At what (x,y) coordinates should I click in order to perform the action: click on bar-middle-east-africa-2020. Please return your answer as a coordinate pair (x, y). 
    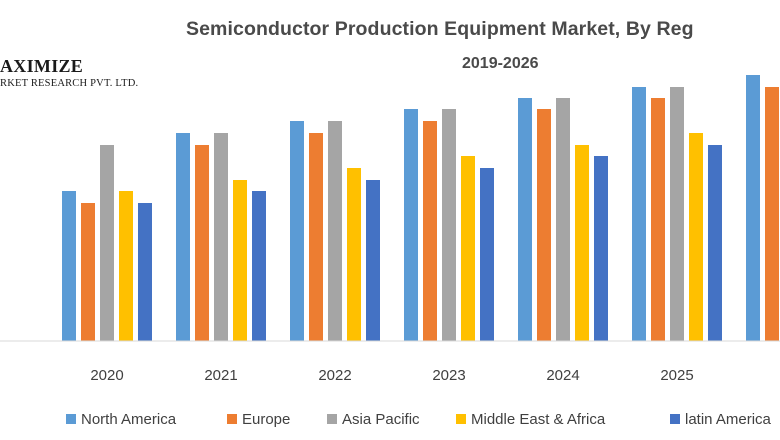
    Looking at the image, I should click on (126, 266).